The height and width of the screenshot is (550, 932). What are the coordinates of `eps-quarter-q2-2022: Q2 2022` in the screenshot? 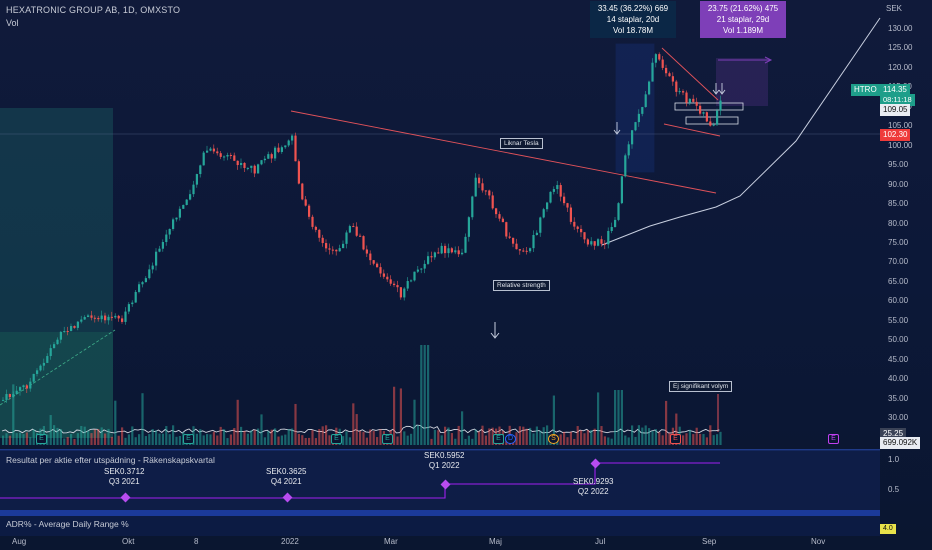 It's located at (593, 491).